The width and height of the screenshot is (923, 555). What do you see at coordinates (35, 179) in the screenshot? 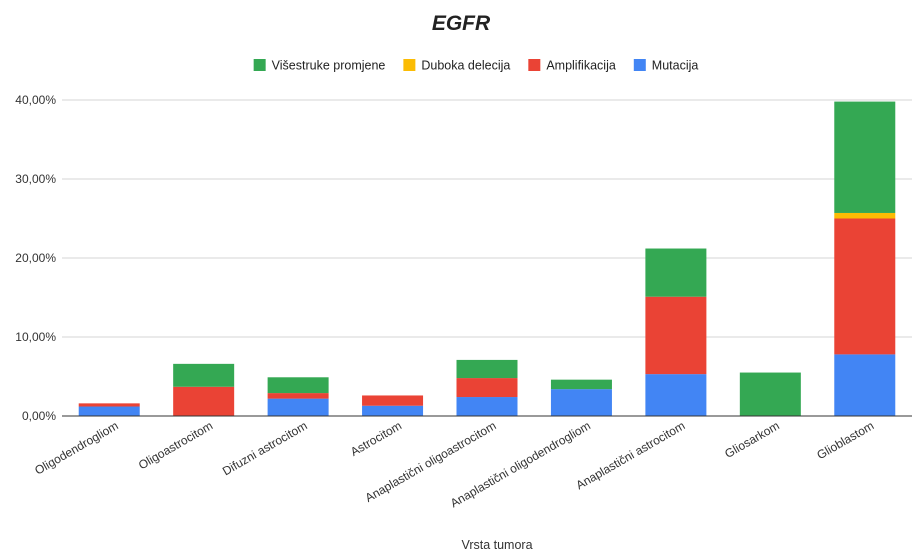
I see `y-tick-label: 30,00%` at bounding box center [35, 179].